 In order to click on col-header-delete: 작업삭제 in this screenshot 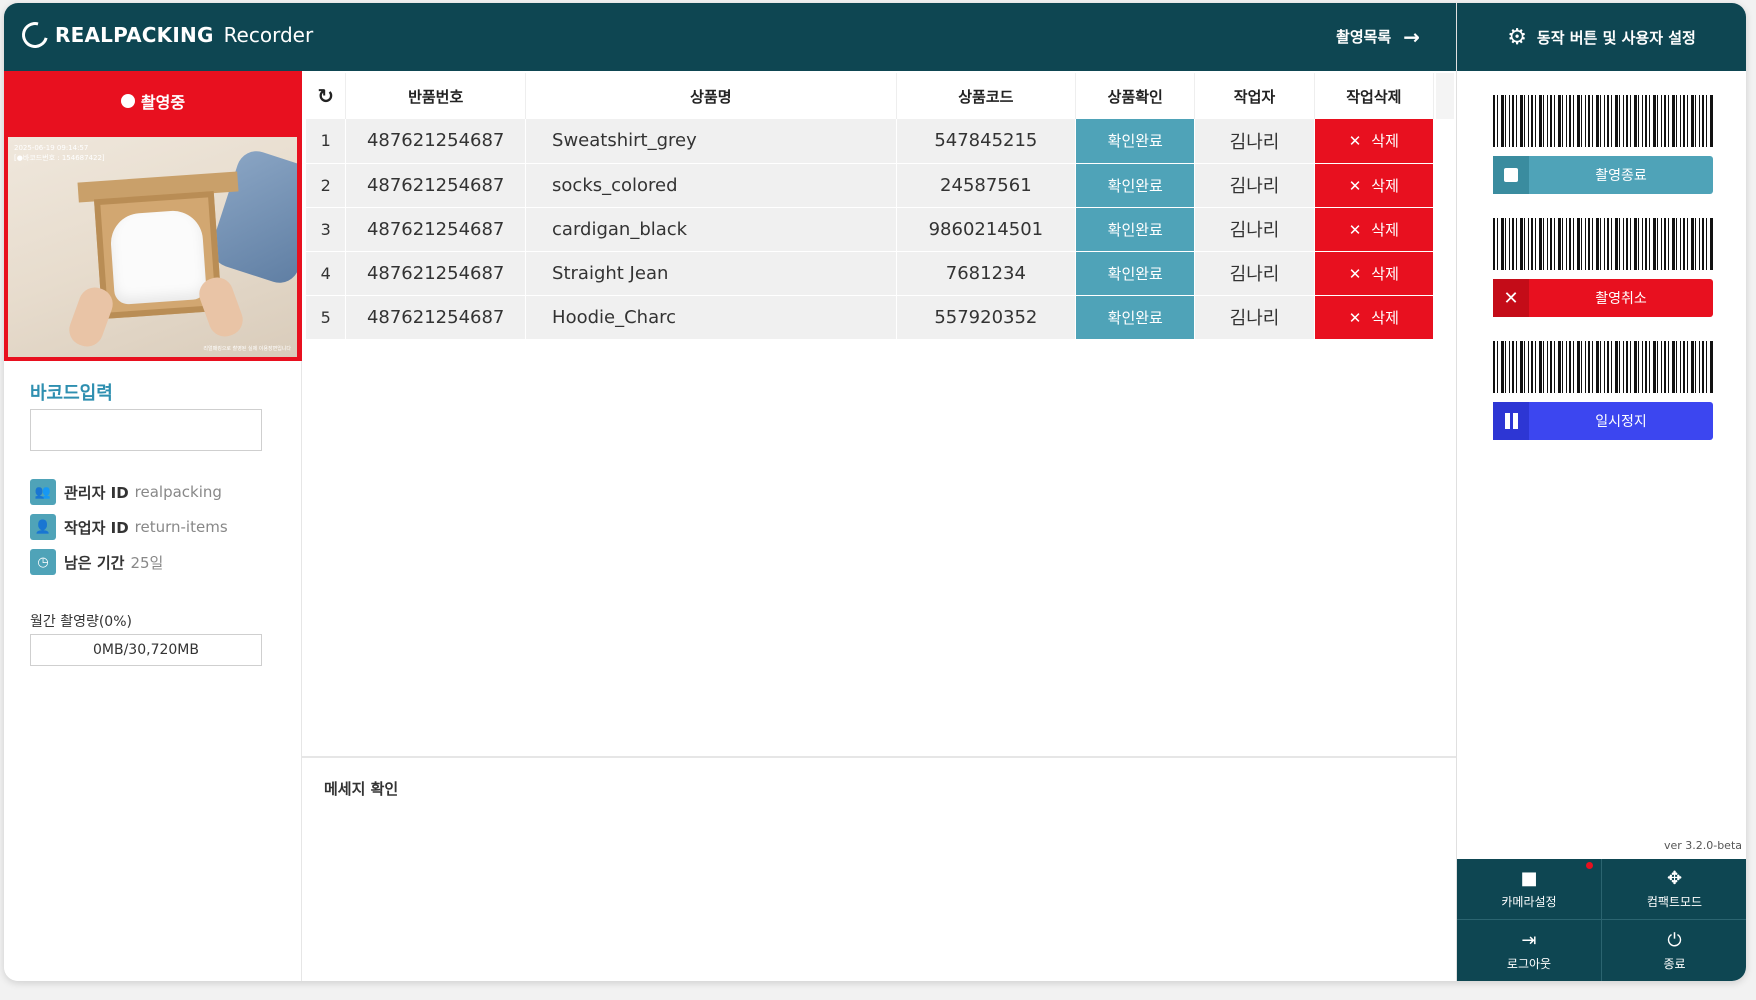, I will do `click(1374, 96)`.